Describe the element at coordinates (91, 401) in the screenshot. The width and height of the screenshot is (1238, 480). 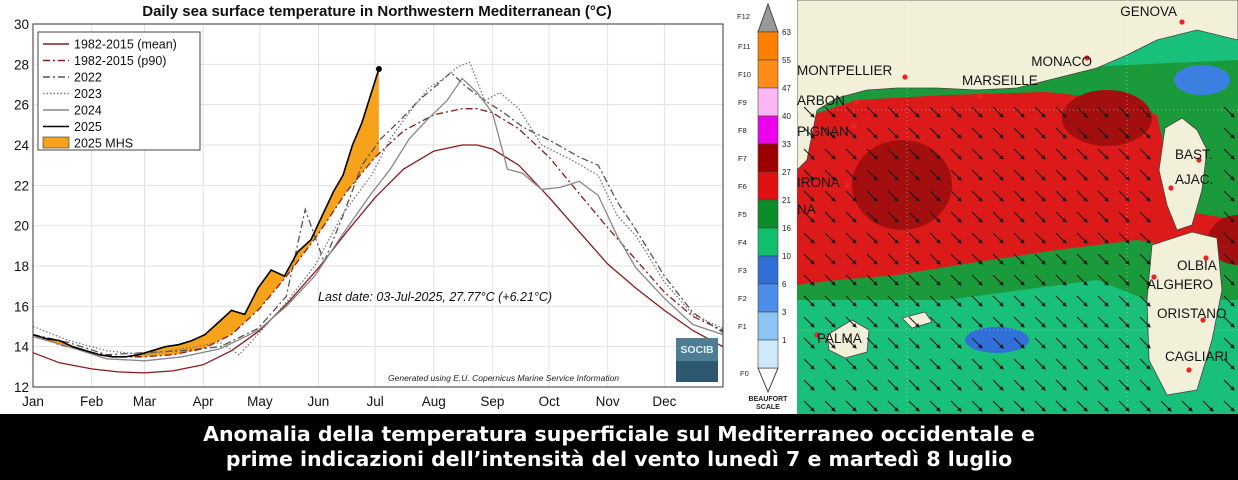
I see `x-tick-label: Feb` at that location.